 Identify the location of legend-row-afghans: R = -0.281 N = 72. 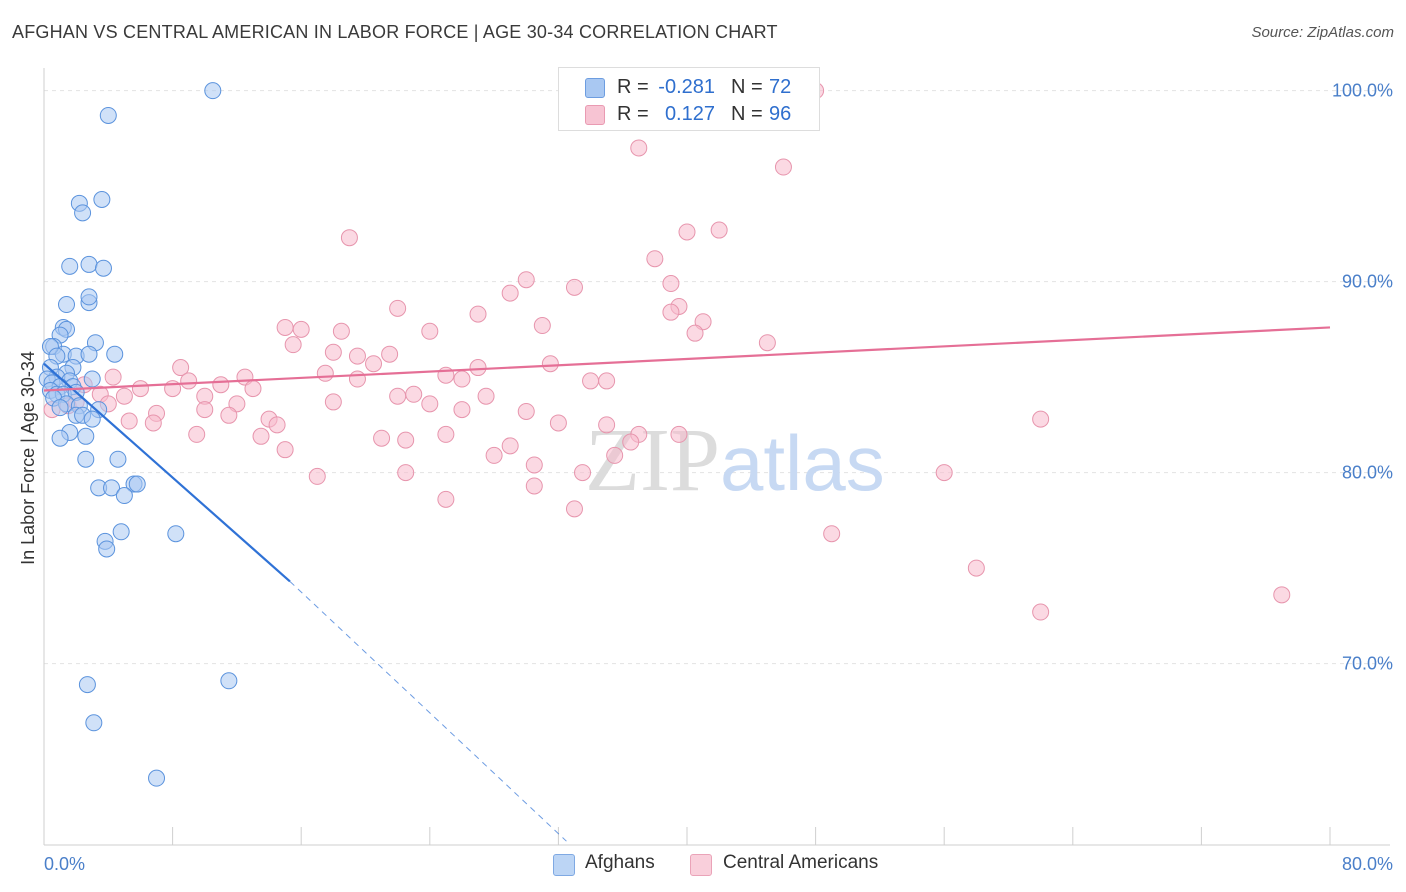
(689, 88).